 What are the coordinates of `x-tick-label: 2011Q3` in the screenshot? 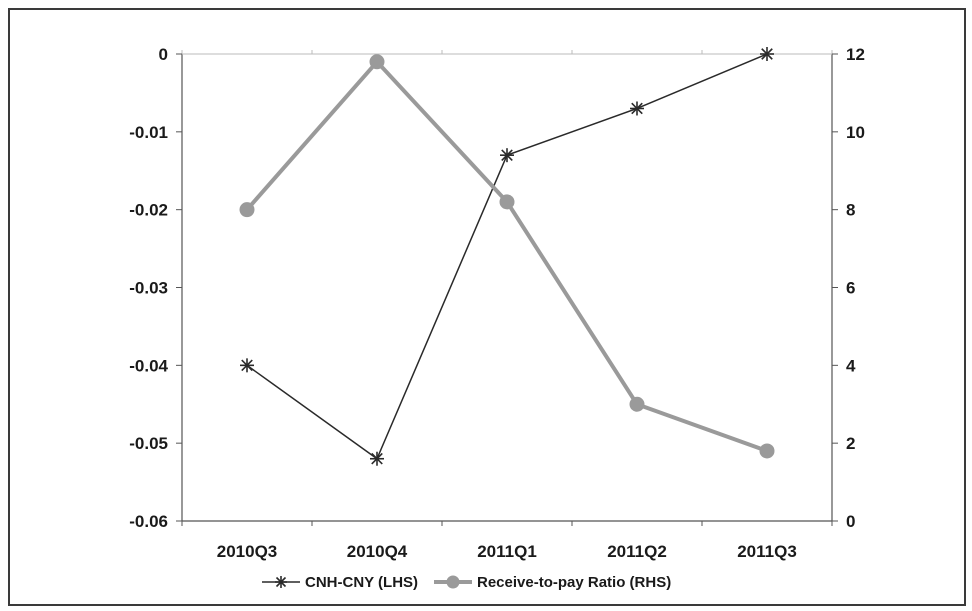 It's located at (767, 551).